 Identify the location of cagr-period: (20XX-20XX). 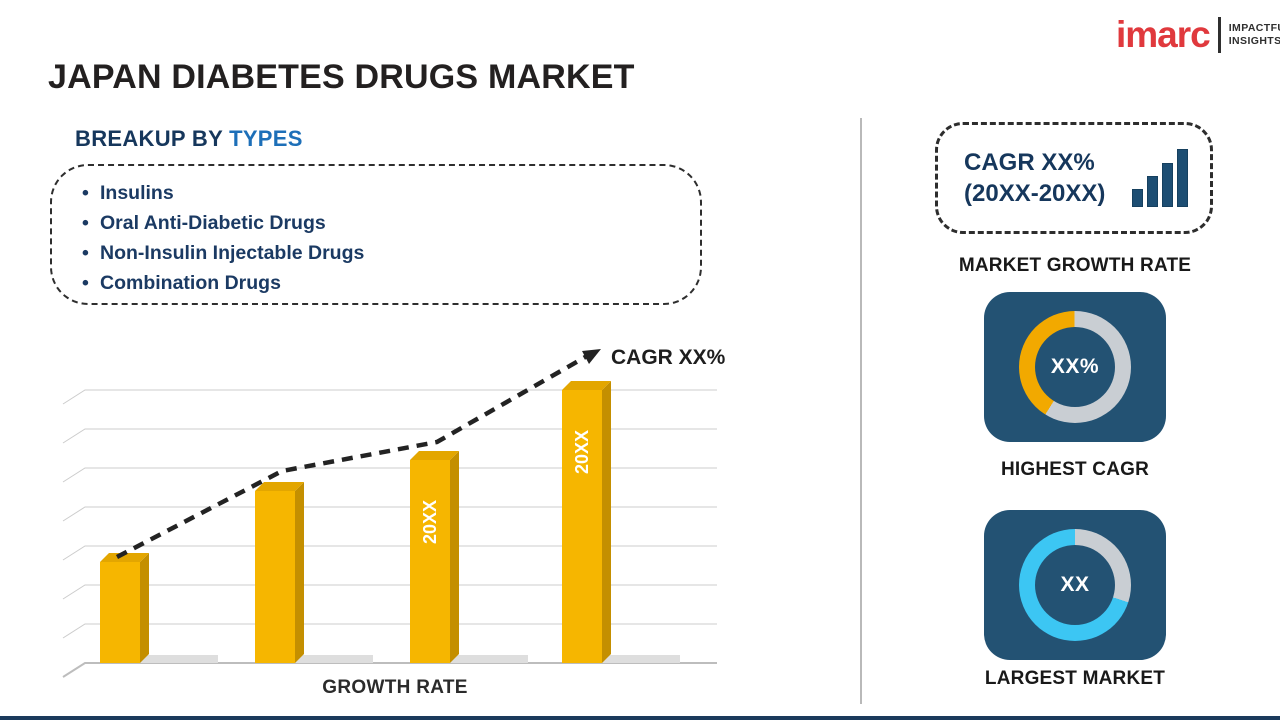
(1035, 193).